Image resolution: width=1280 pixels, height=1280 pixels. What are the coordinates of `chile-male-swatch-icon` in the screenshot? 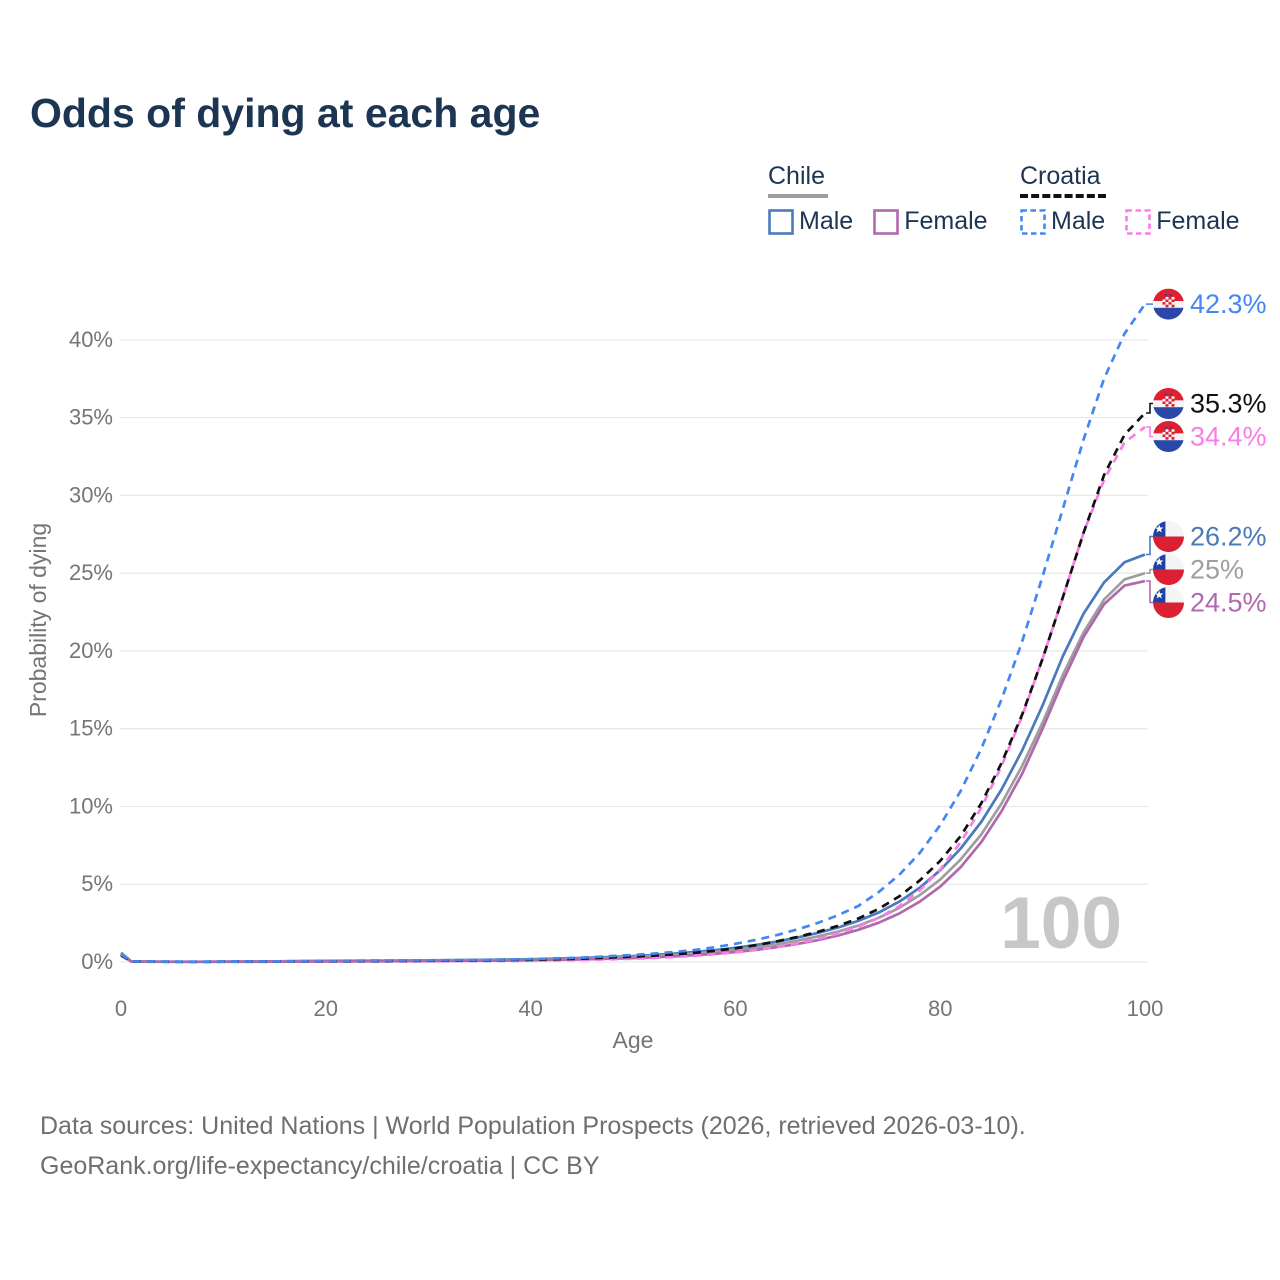 It's located at (781, 221).